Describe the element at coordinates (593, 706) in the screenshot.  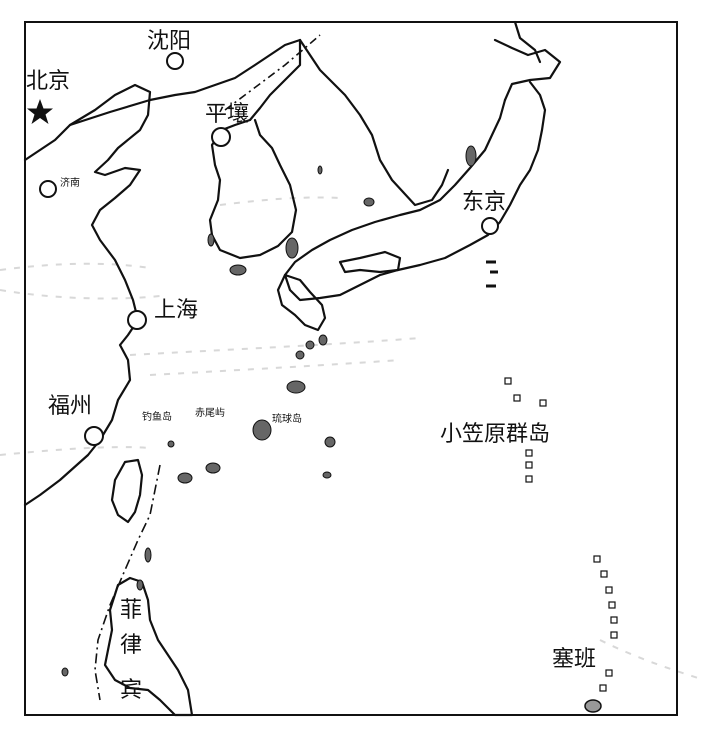
I see `saipan-island` at that location.